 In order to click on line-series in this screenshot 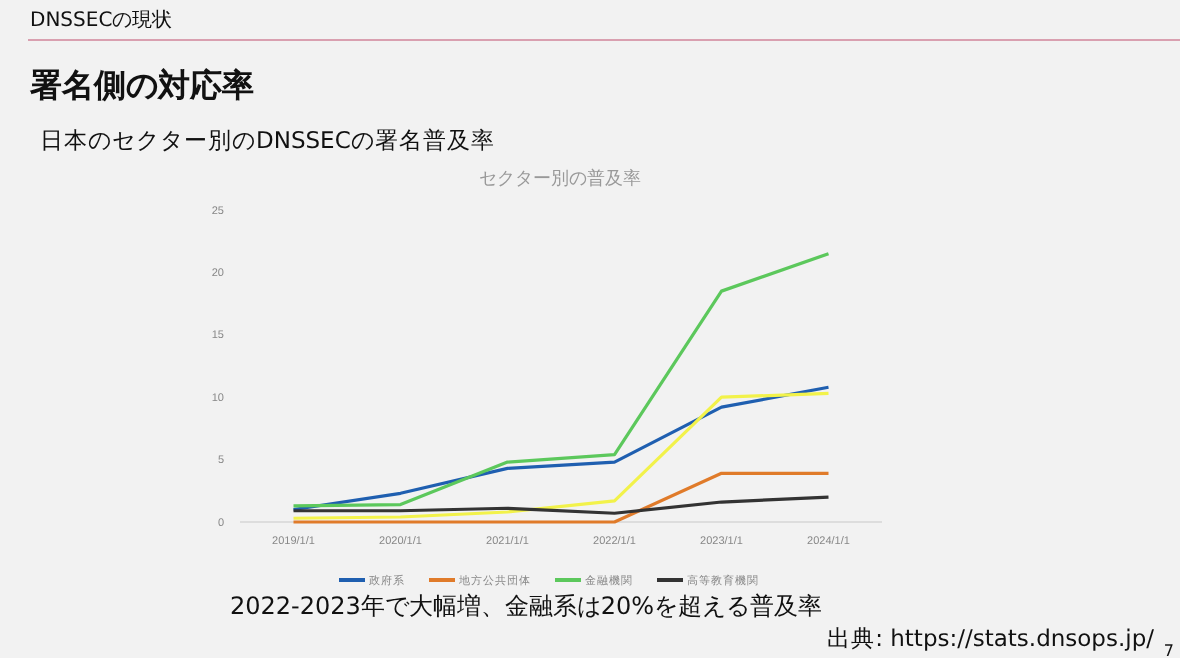, I will do `click(561, 505)`.